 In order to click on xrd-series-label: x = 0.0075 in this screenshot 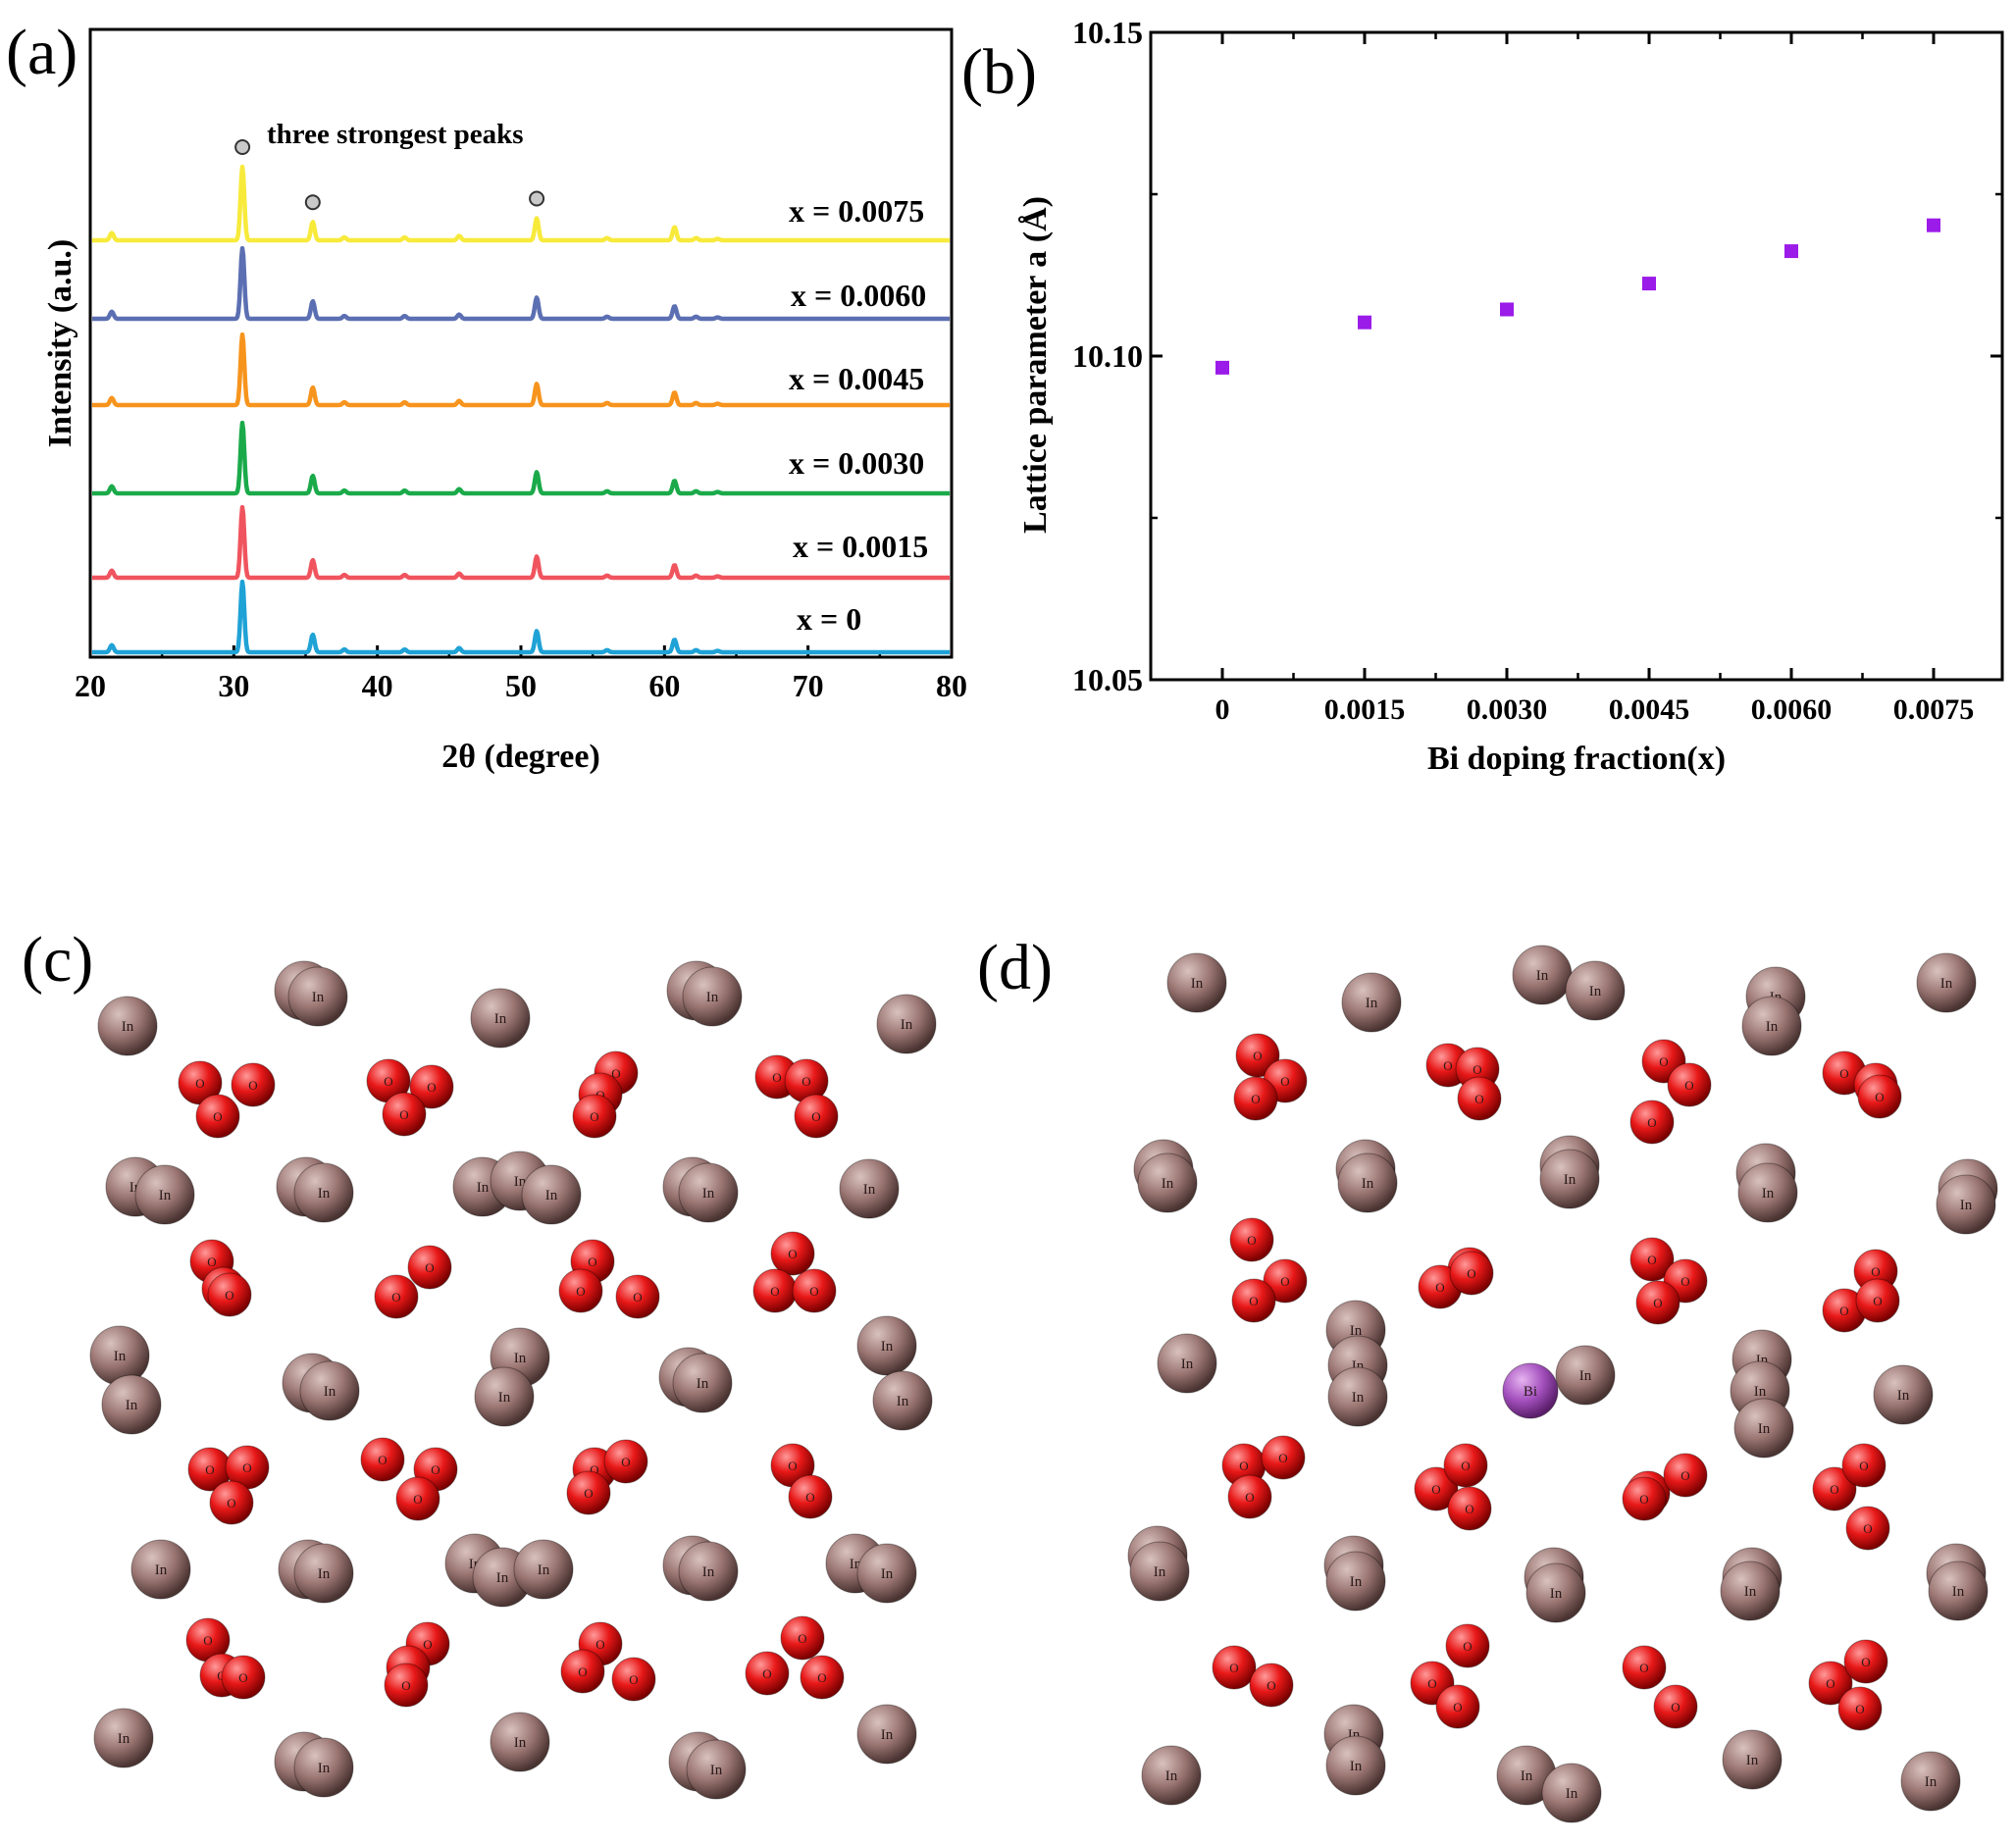, I will do `click(856, 211)`.